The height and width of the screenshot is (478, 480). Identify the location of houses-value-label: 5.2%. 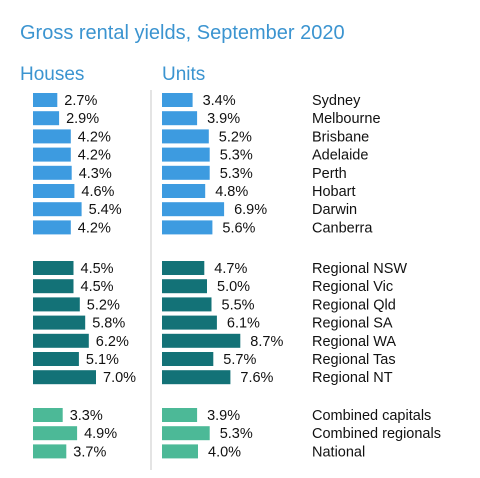
(103, 305).